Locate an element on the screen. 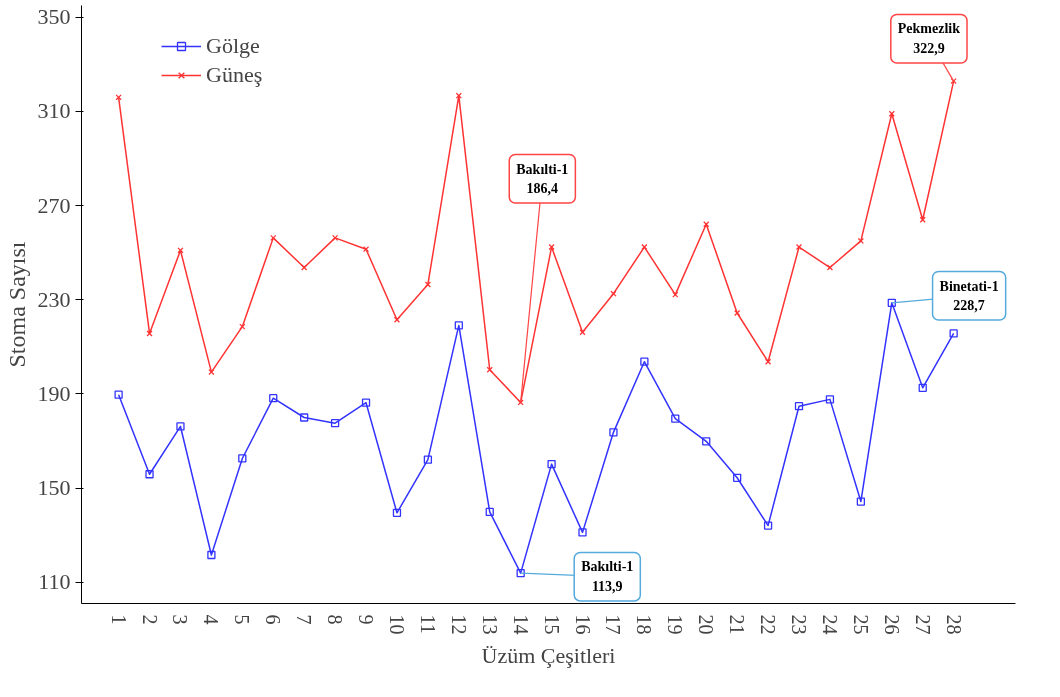  x-tick-label: 25 is located at coordinates (860, 624).